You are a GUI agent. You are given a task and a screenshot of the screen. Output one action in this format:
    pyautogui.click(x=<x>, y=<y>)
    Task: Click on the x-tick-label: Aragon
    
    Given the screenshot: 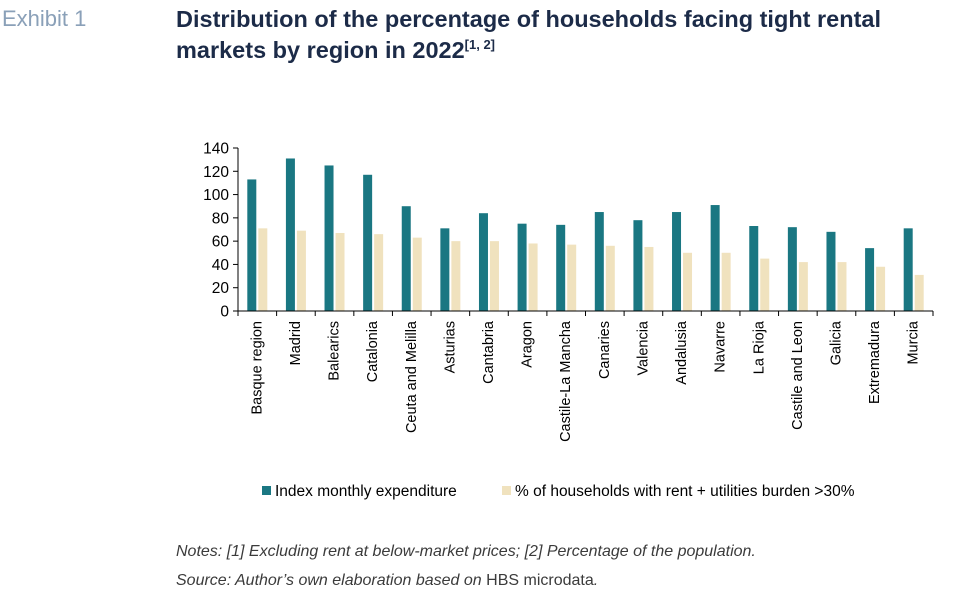 What is the action you would take?
    pyautogui.click(x=528, y=344)
    